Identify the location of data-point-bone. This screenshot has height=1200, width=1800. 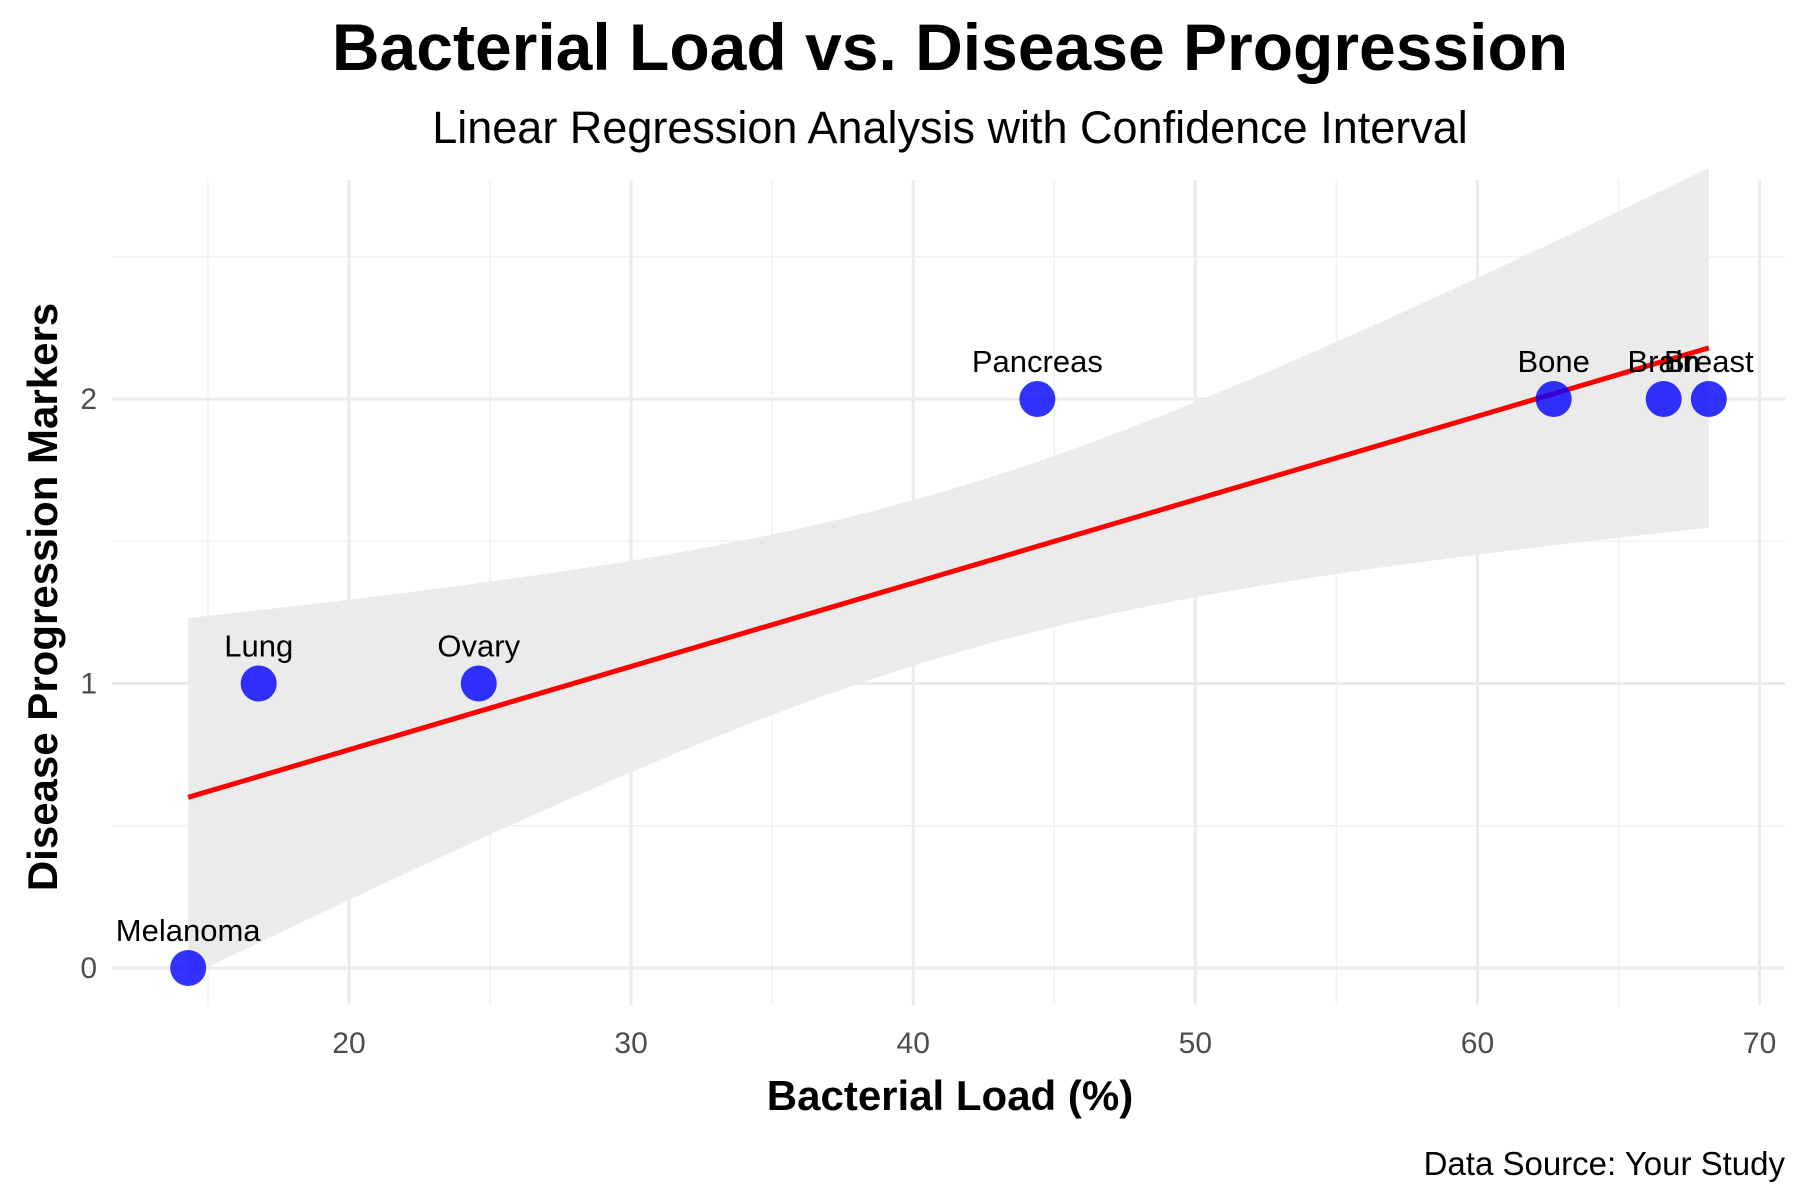
(1553, 399).